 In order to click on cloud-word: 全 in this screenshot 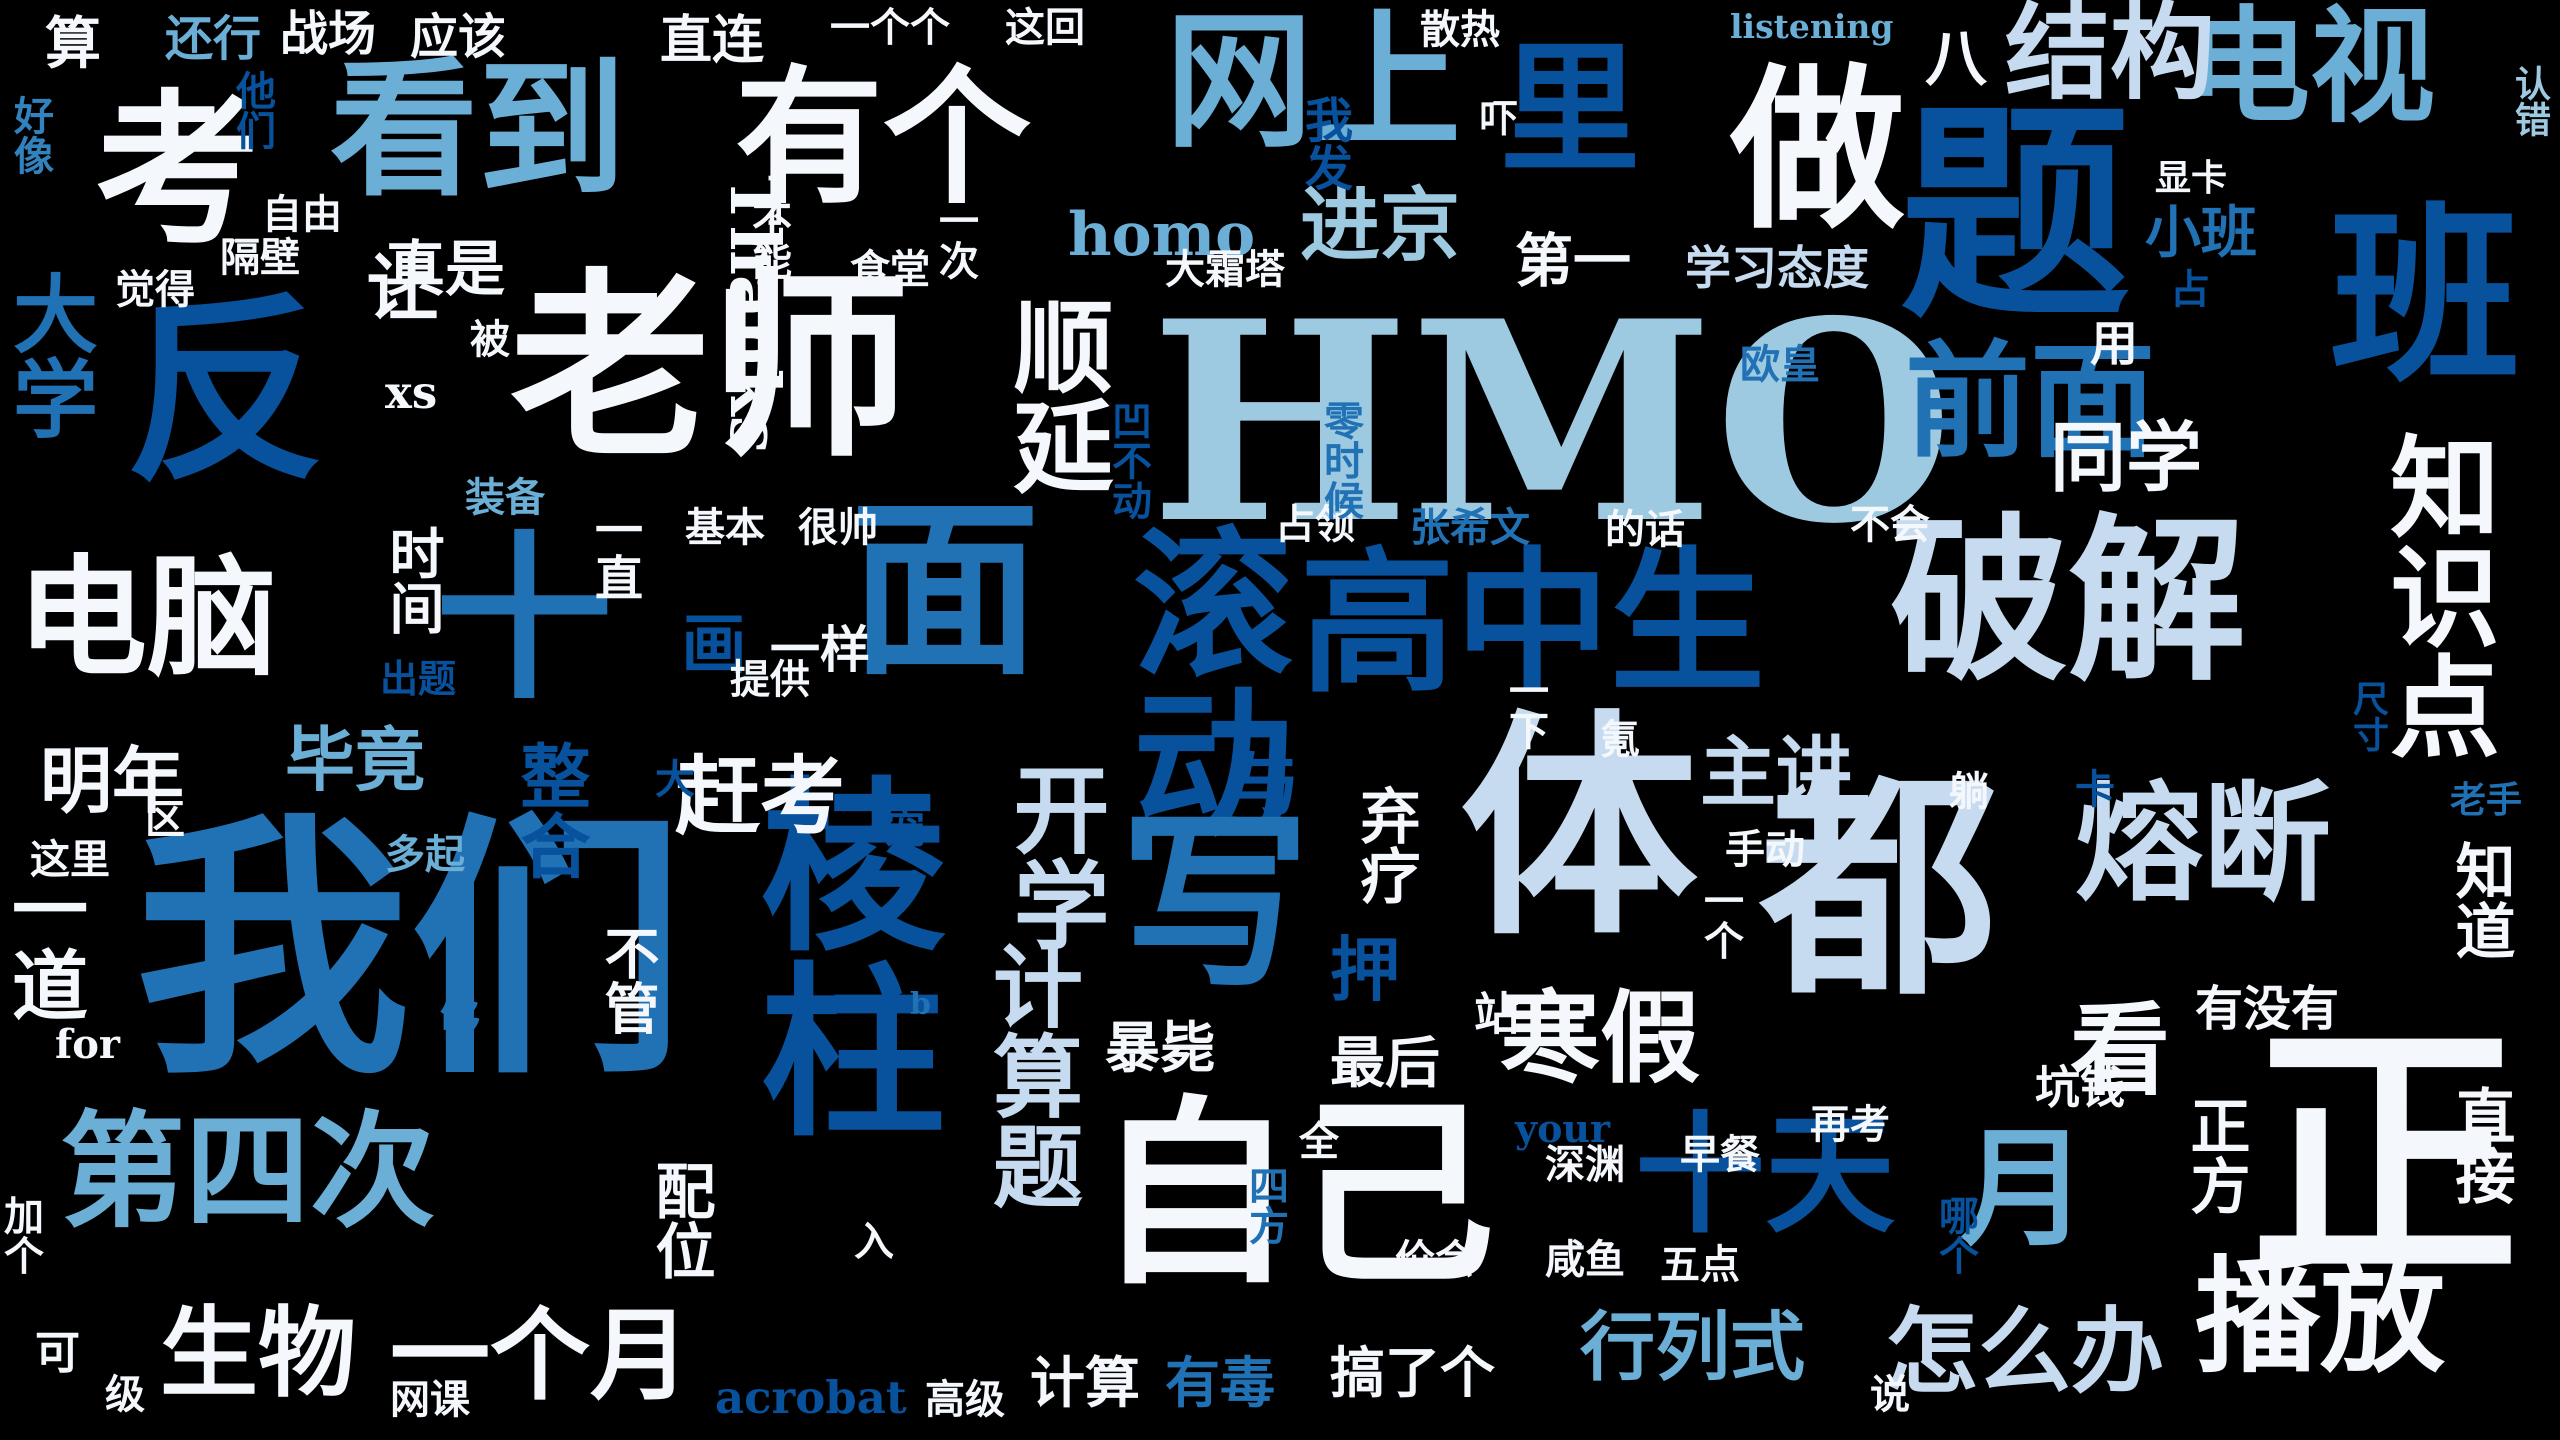, I will do `click(1315, 1140)`.